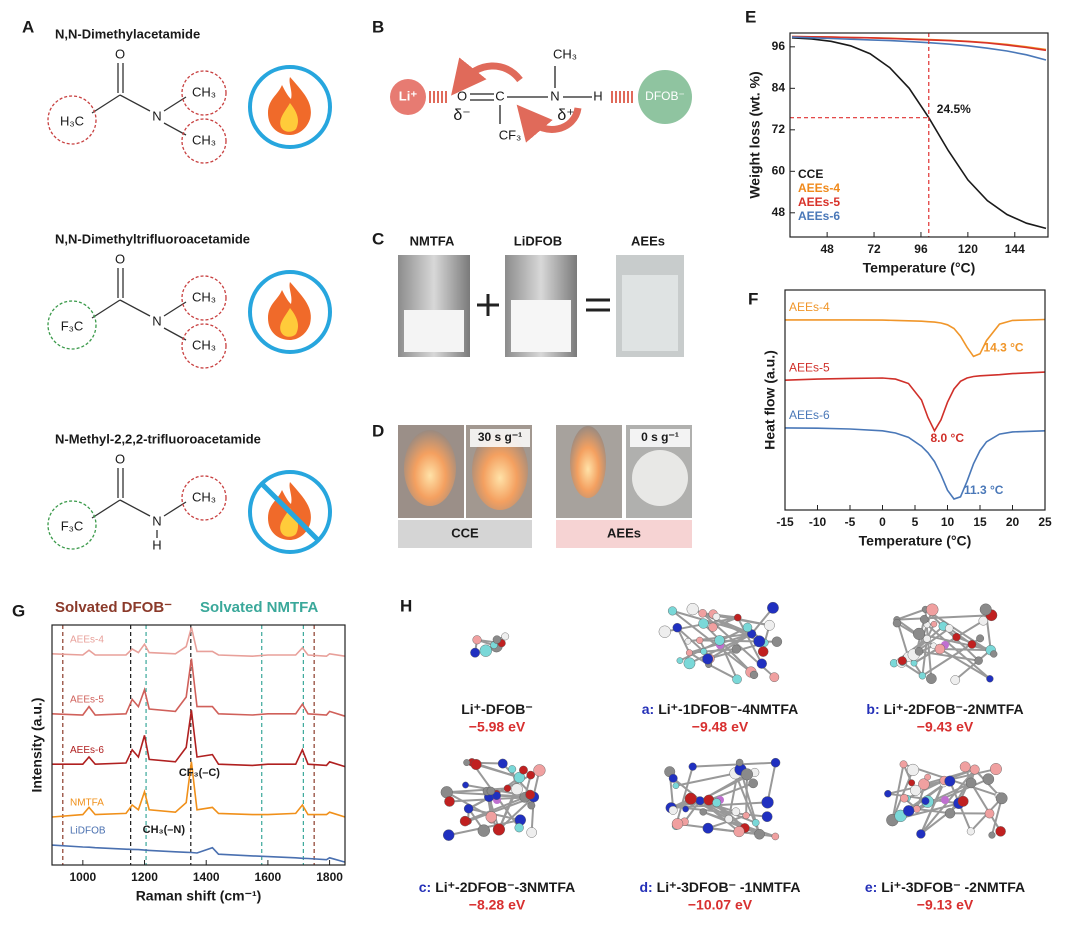  Describe the element at coordinates (720, 668) in the screenshot. I see `complex: a: Li⁺-1DFOB⁻-4NMTFA −9.48 eV` at that location.